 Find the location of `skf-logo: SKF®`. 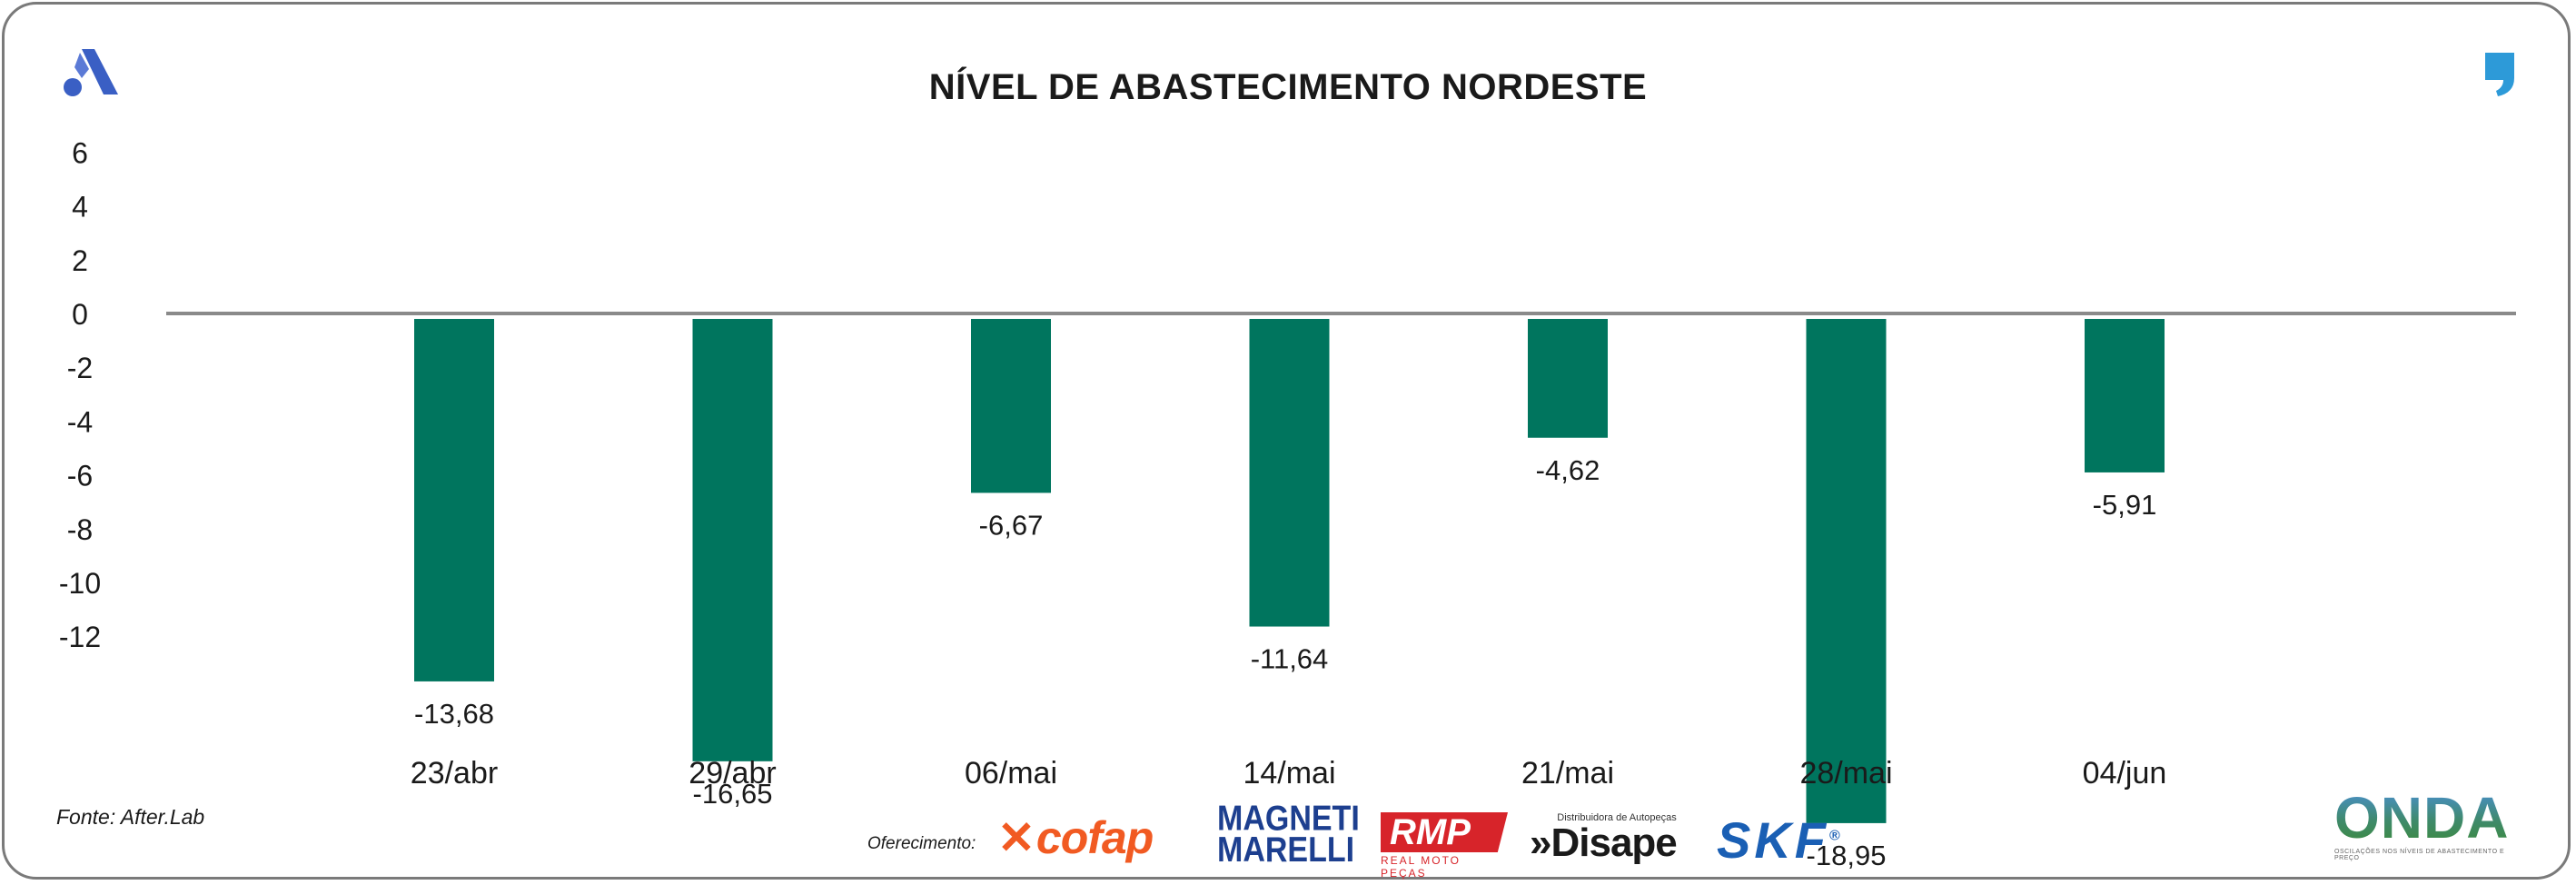

skf-logo: SKF® is located at coordinates (1778, 840).